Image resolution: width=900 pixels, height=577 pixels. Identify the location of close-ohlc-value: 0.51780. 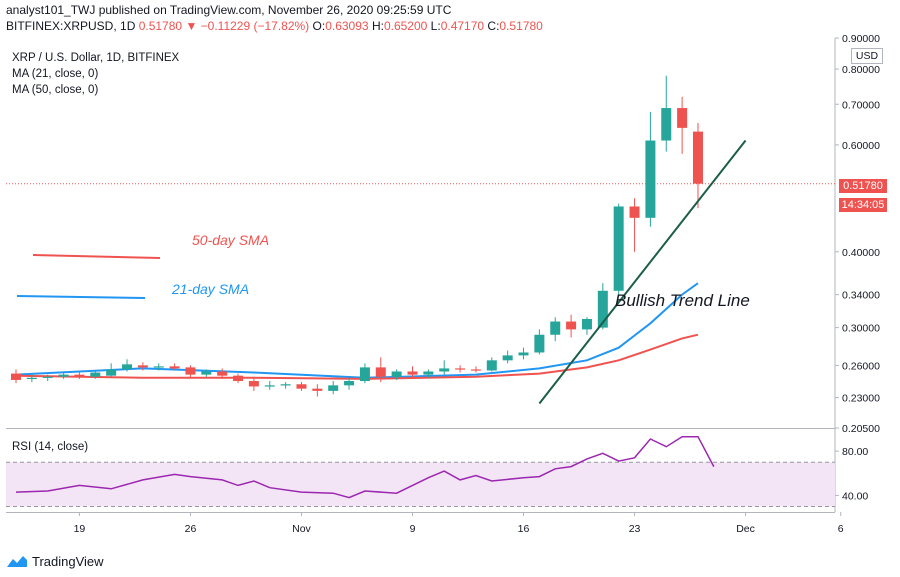
(521, 26).